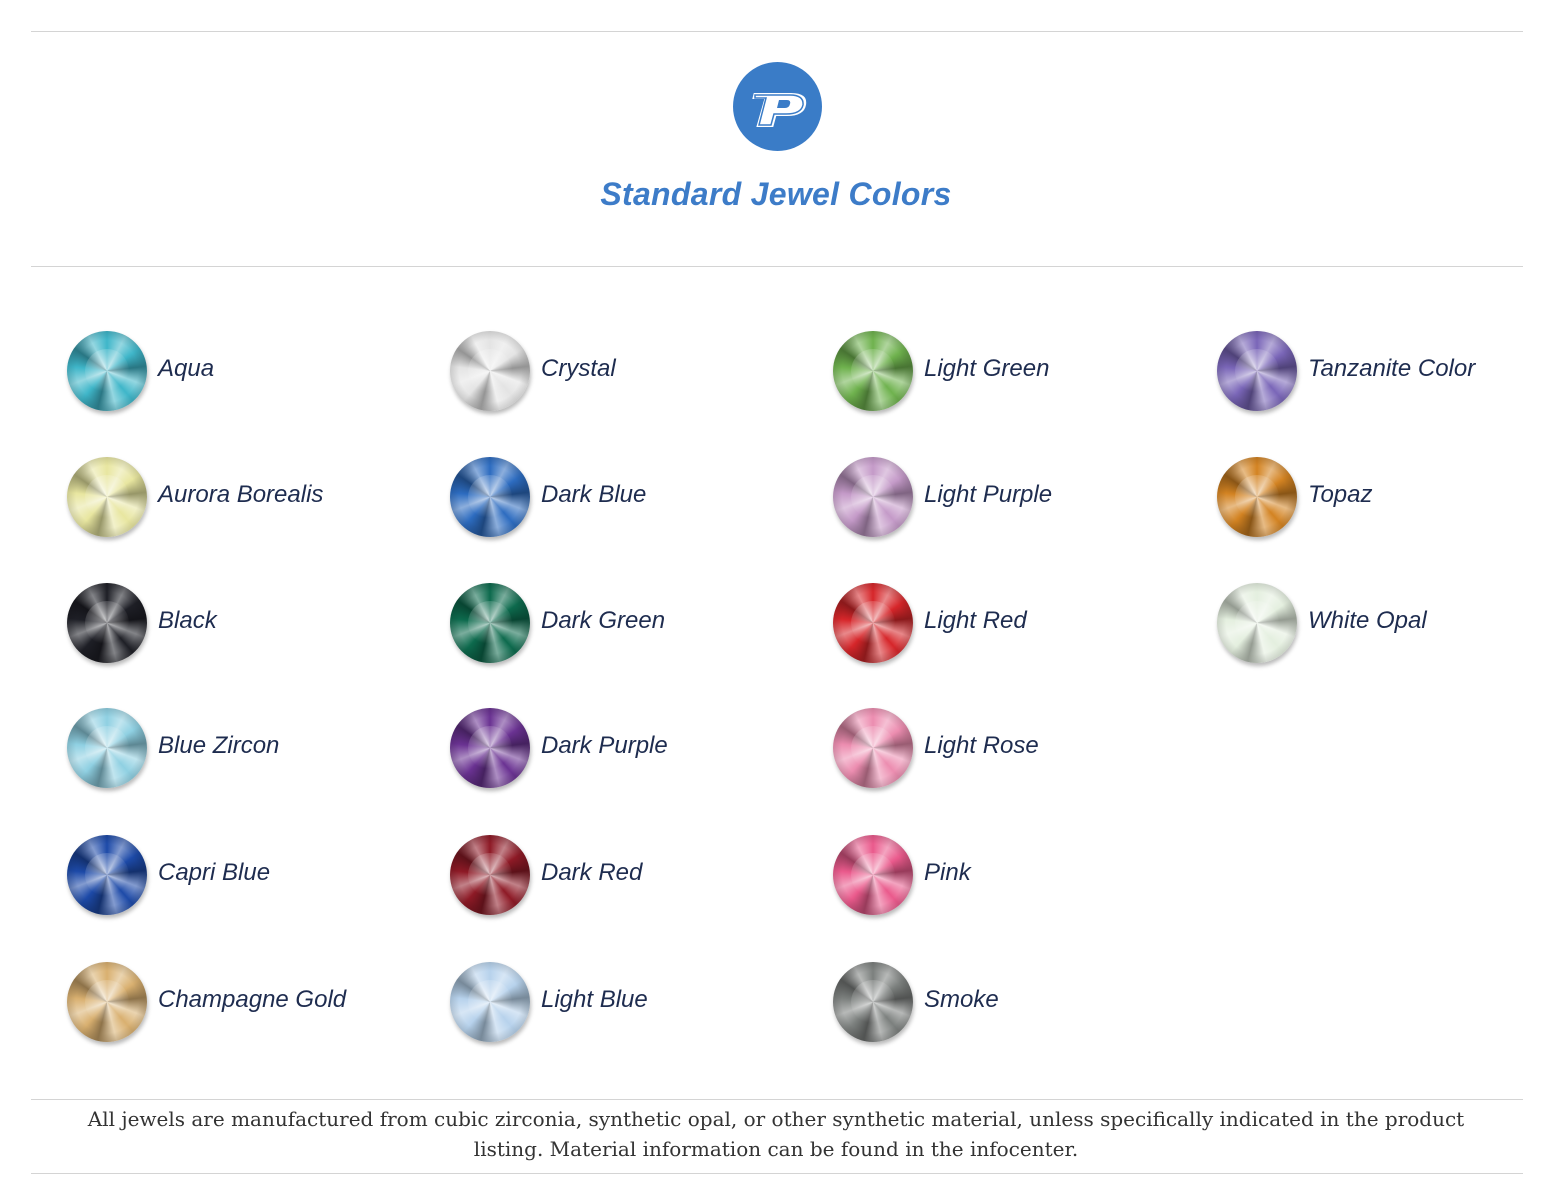  I want to click on jewel-item: Champagne Gold, so click(247, 1007).